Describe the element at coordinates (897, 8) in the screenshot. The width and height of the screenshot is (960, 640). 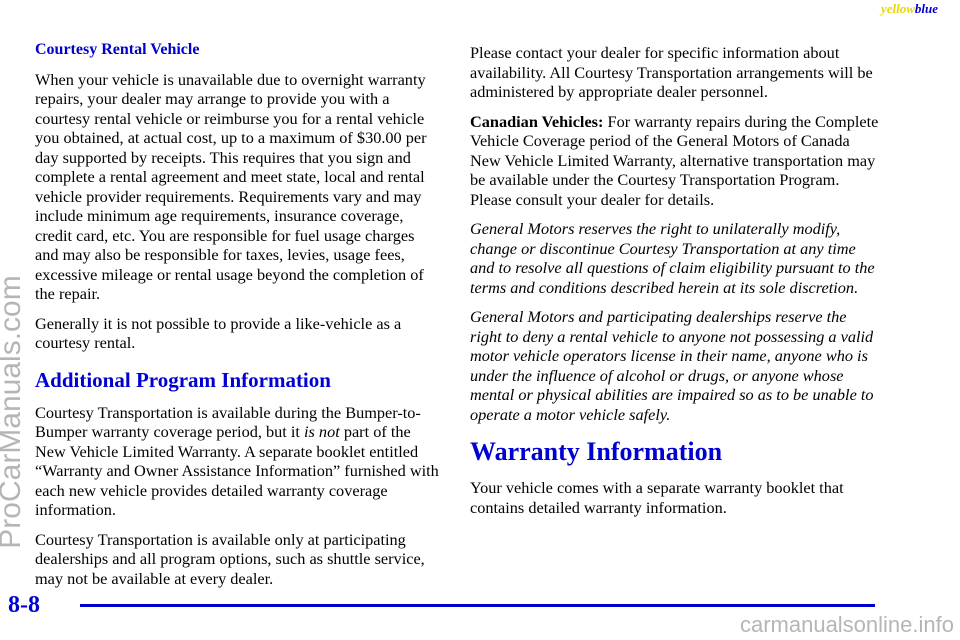
I see `marker-yellow: yellow` at that location.